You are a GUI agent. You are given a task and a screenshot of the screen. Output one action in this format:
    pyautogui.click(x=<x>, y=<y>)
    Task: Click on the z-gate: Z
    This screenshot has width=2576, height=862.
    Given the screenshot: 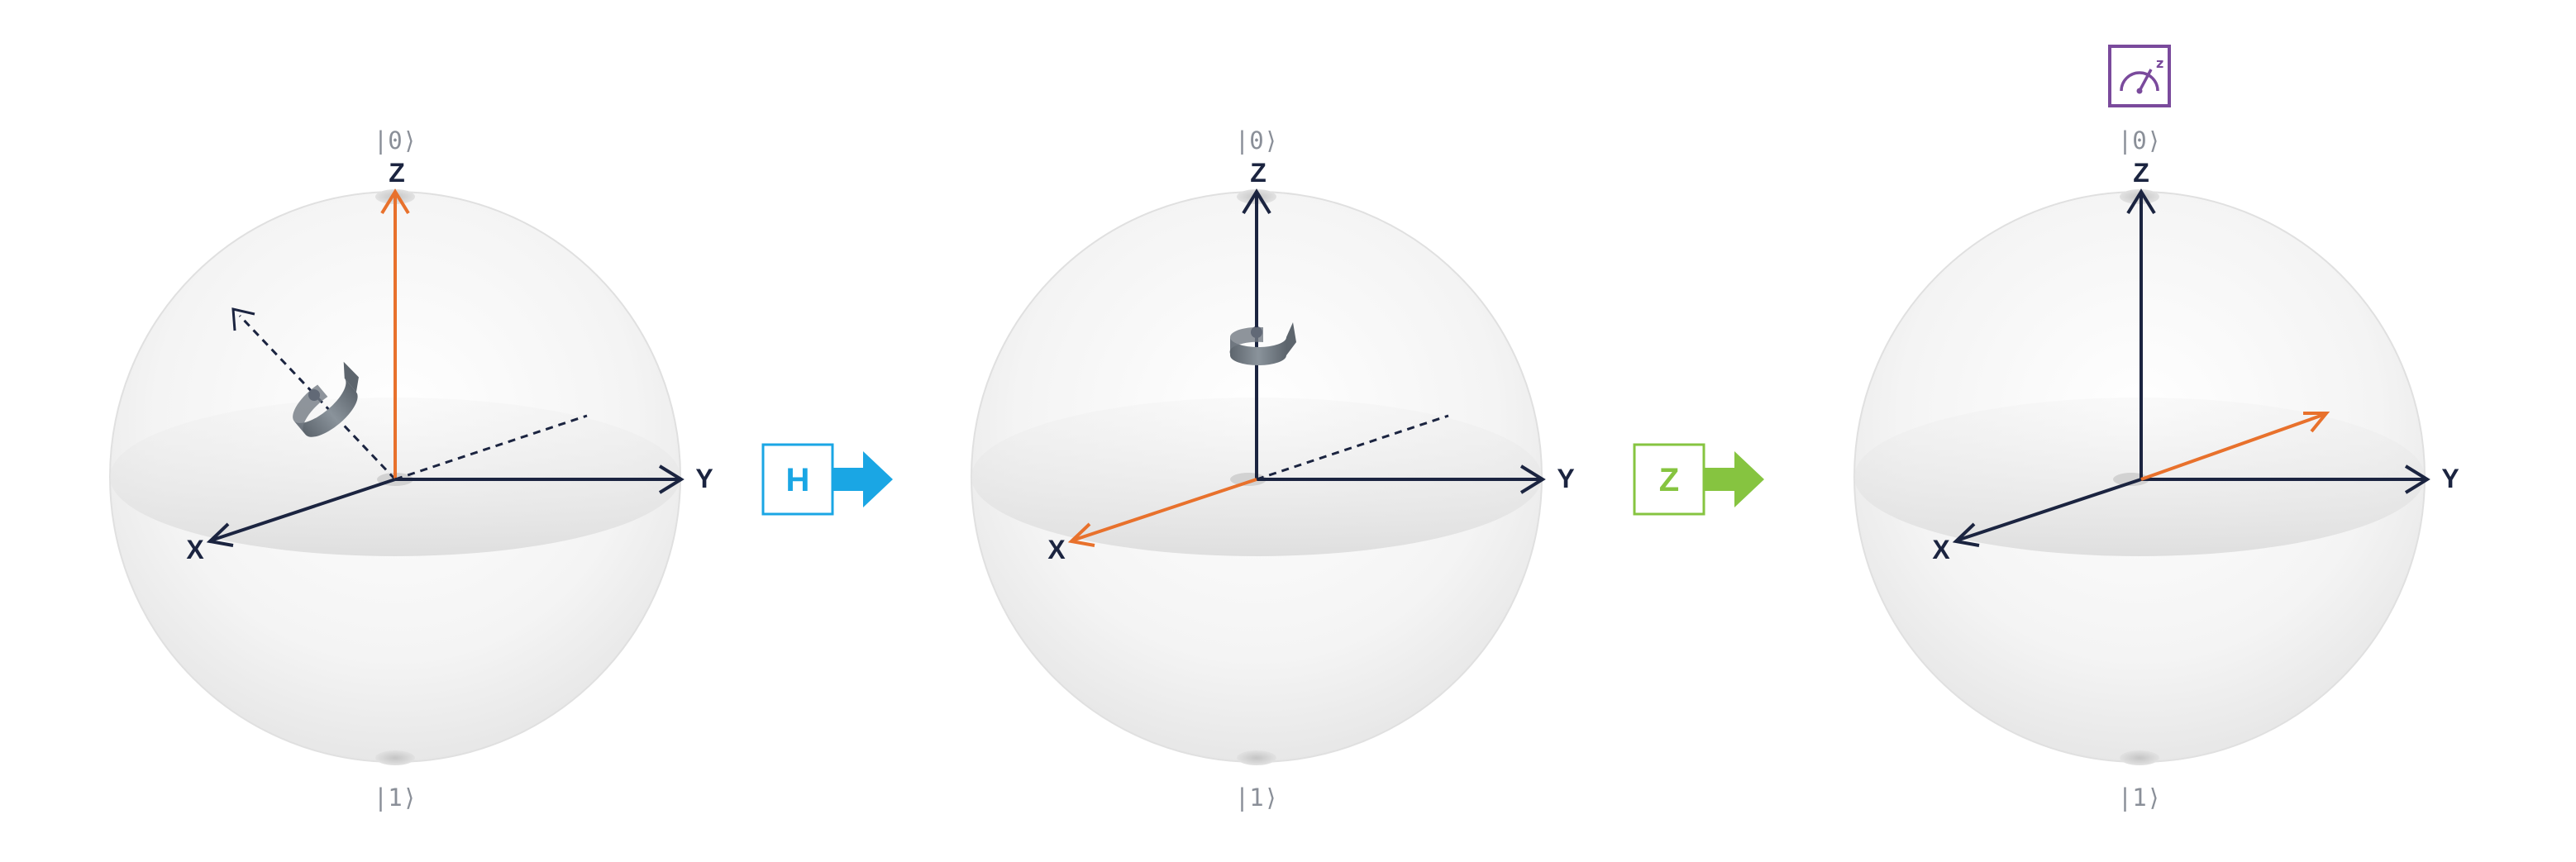 What is the action you would take?
    pyautogui.click(x=1698, y=480)
    